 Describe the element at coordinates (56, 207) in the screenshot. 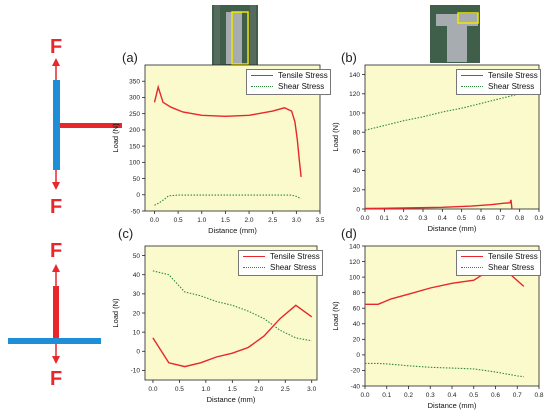

I see `force-label-top-lower: F` at that location.